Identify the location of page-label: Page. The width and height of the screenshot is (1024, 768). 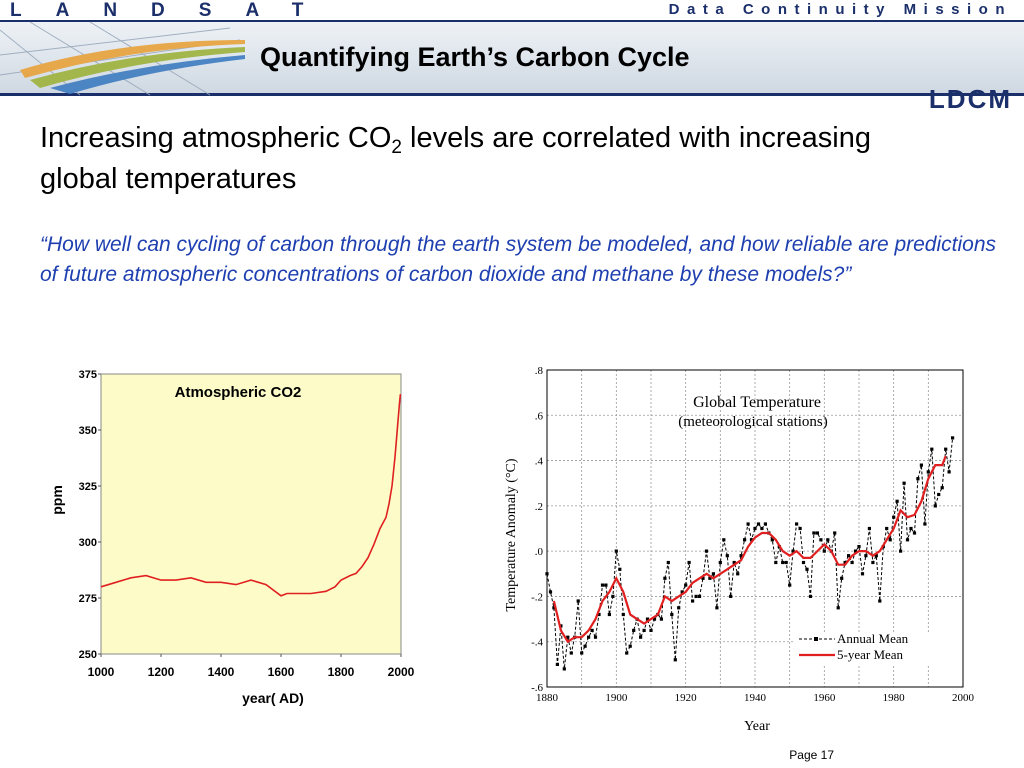
(803, 755).